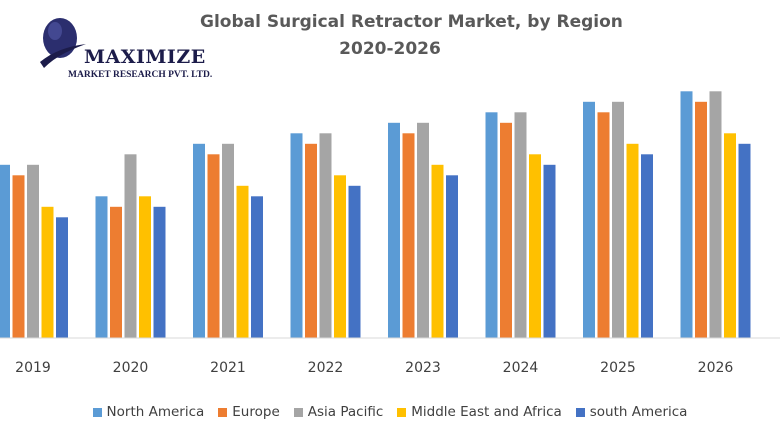 This screenshot has height=440, width=780. I want to click on legend-item: Europe, so click(249, 412).